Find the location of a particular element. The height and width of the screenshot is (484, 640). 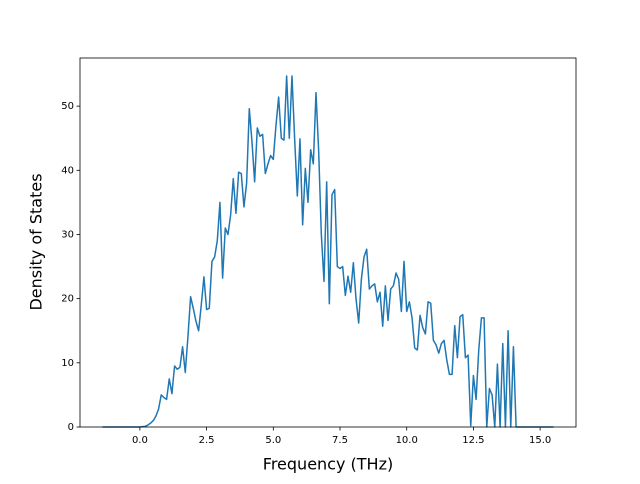

y-tick-label: 10 is located at coordinates (67, 363).